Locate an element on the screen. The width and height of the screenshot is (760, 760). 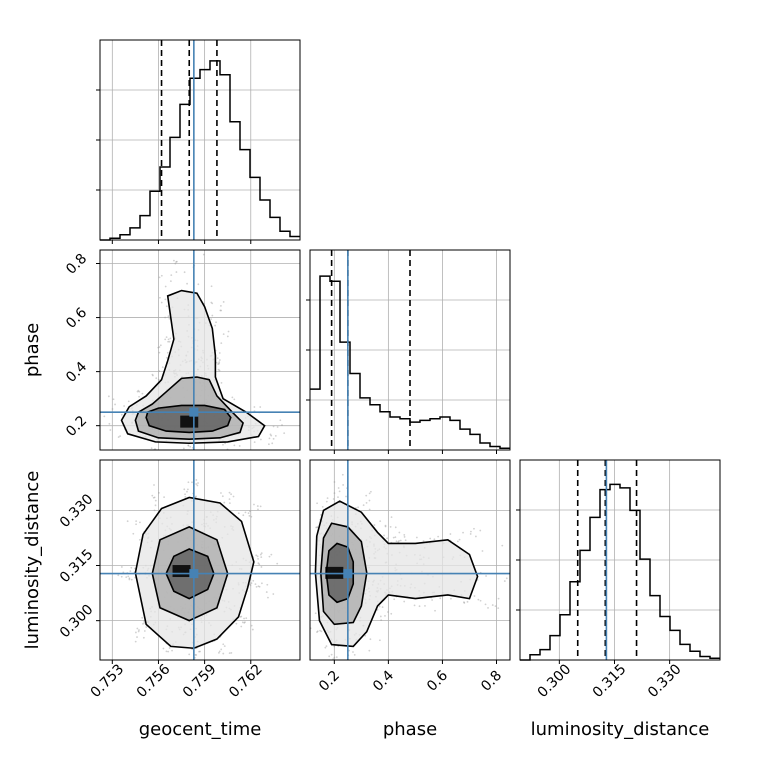
joint-panel-phase-luminosity_distance is located at coordinates (410, 560).